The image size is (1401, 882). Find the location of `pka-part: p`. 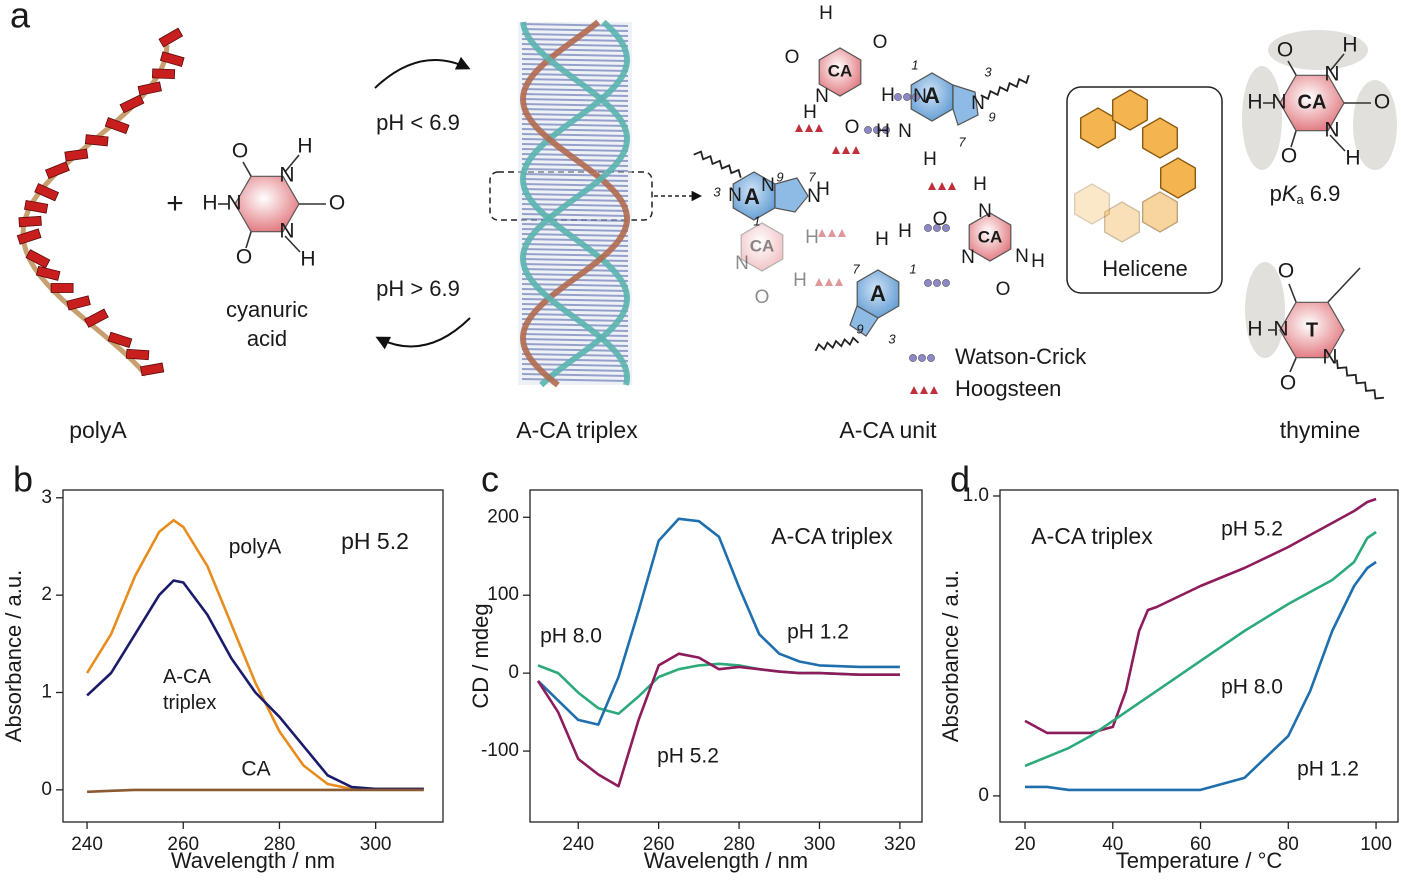

pka-part: p is located at coordinates (1276, 193).